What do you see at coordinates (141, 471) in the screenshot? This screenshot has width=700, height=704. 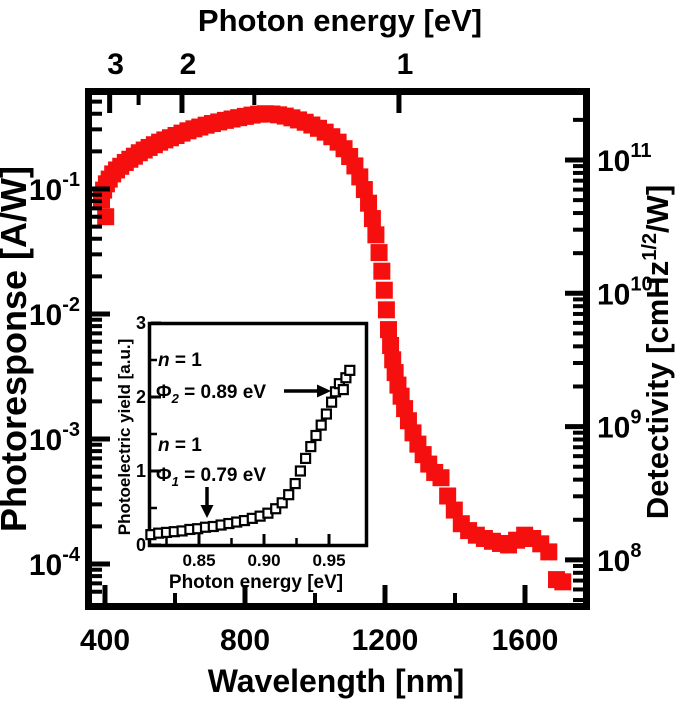 I see `inset-y-tick-label: 1` at bounding box center [141, 471].